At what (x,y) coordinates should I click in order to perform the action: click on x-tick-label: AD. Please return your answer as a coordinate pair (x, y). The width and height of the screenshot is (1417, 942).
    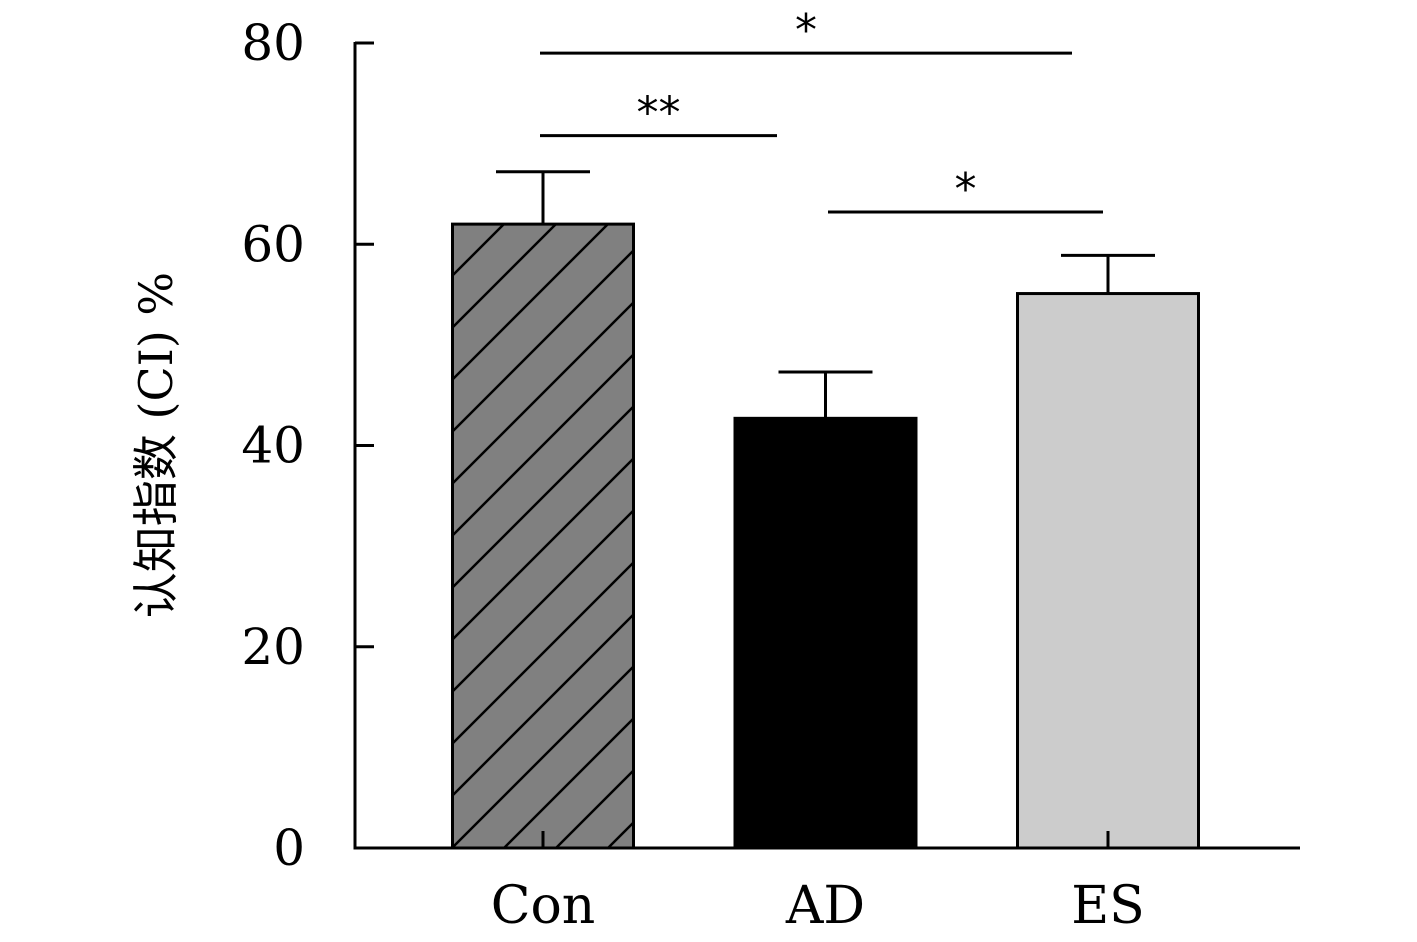
    Looking at the image, I should click on (825, 906).